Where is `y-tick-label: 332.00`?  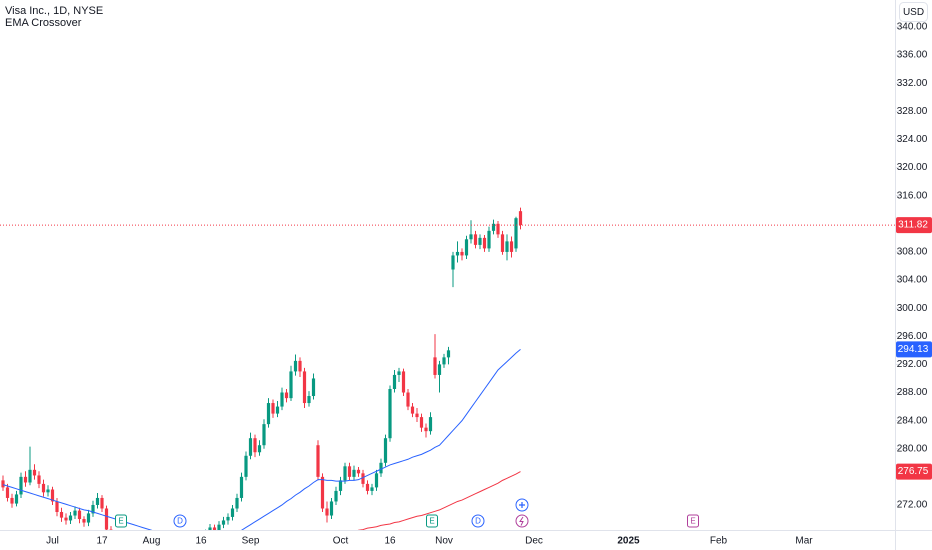
y-tick-label: 332.00 is located at coordinates (912, 83).